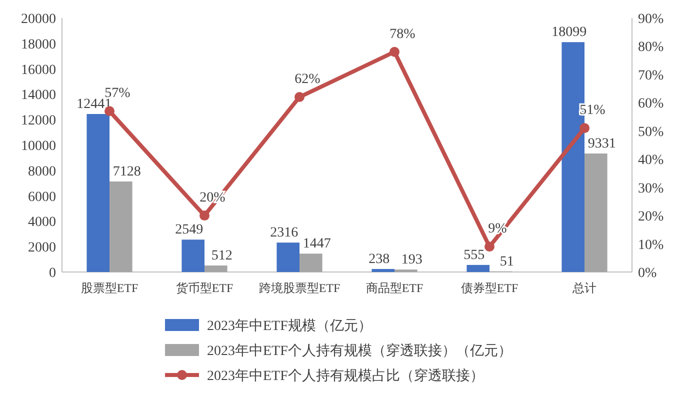  What do you see at coordinates (651, 132) in the screenshot?
I see `y2-tick-label: 50%` at bounding box center [651, 132].